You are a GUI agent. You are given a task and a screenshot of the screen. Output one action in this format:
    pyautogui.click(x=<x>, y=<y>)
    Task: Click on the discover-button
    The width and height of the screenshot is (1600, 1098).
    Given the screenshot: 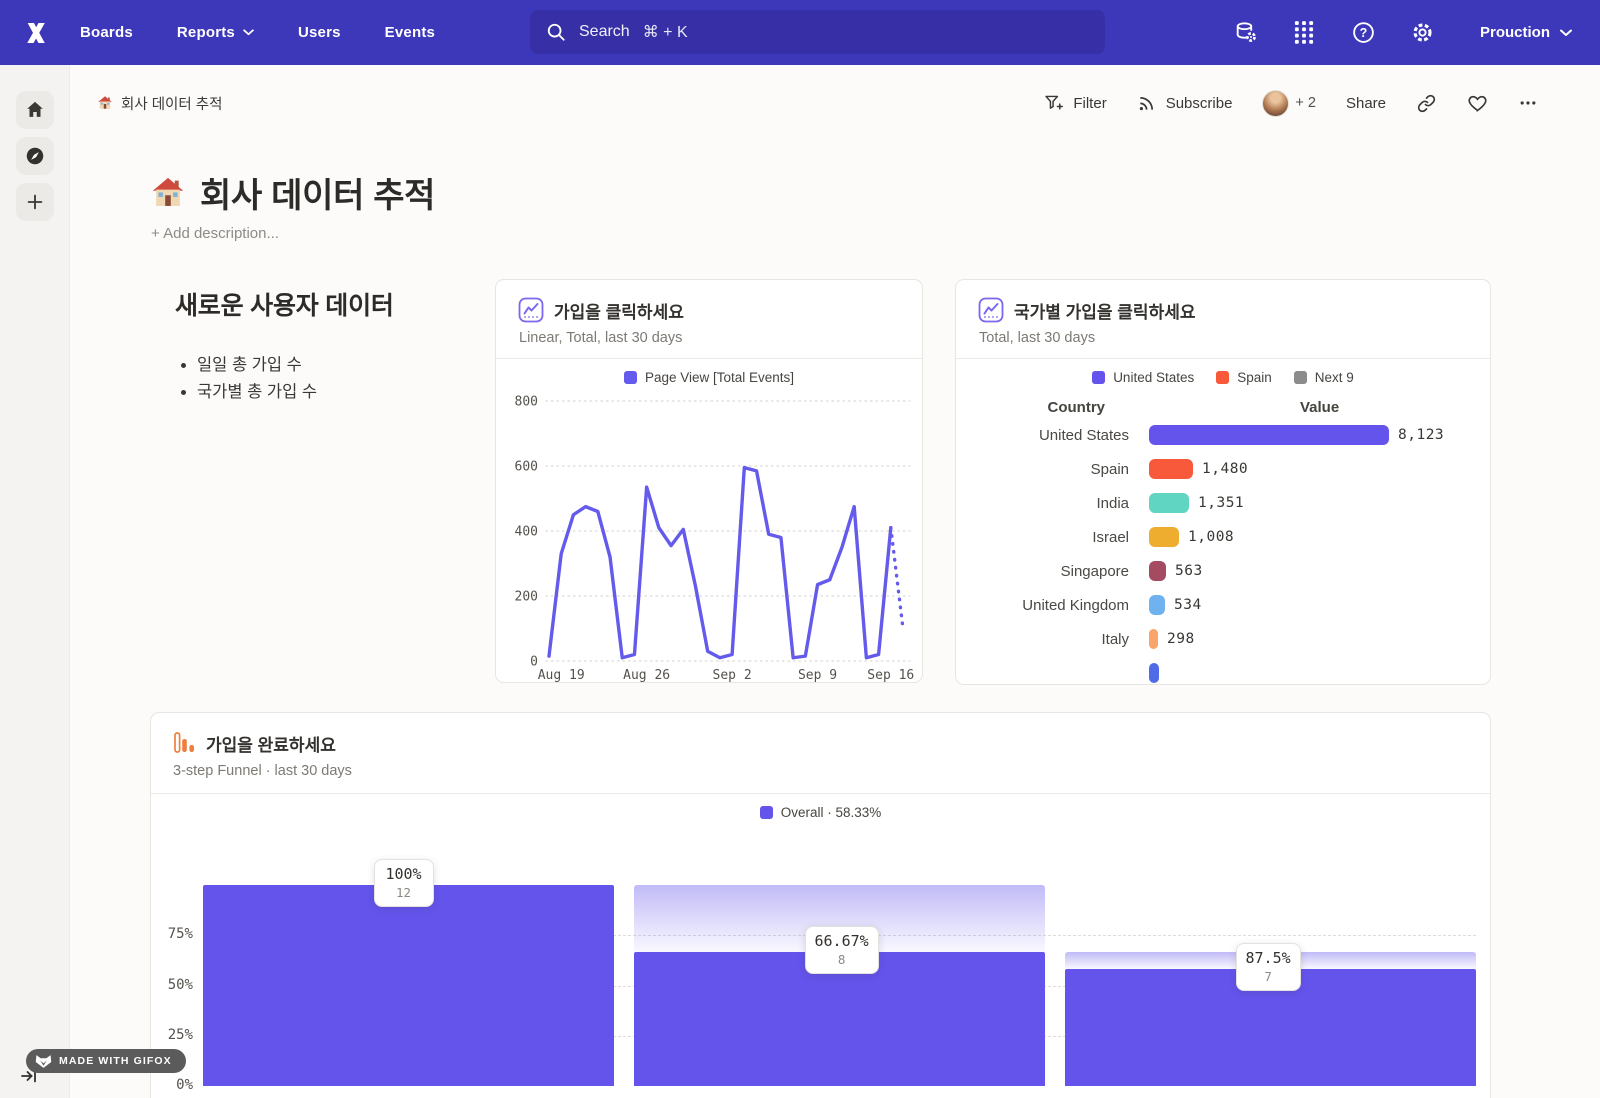 What is the action you would take?
    pyautogui.click(x=34, y=156)
    